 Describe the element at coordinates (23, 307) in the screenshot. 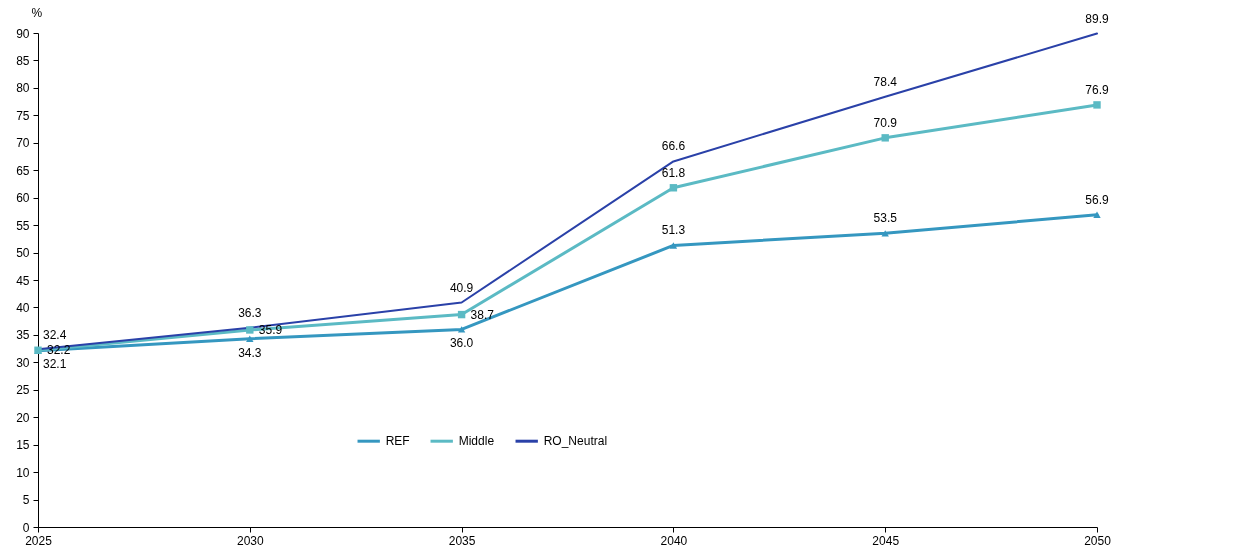

I see `y-tick-label: 40` at that location.